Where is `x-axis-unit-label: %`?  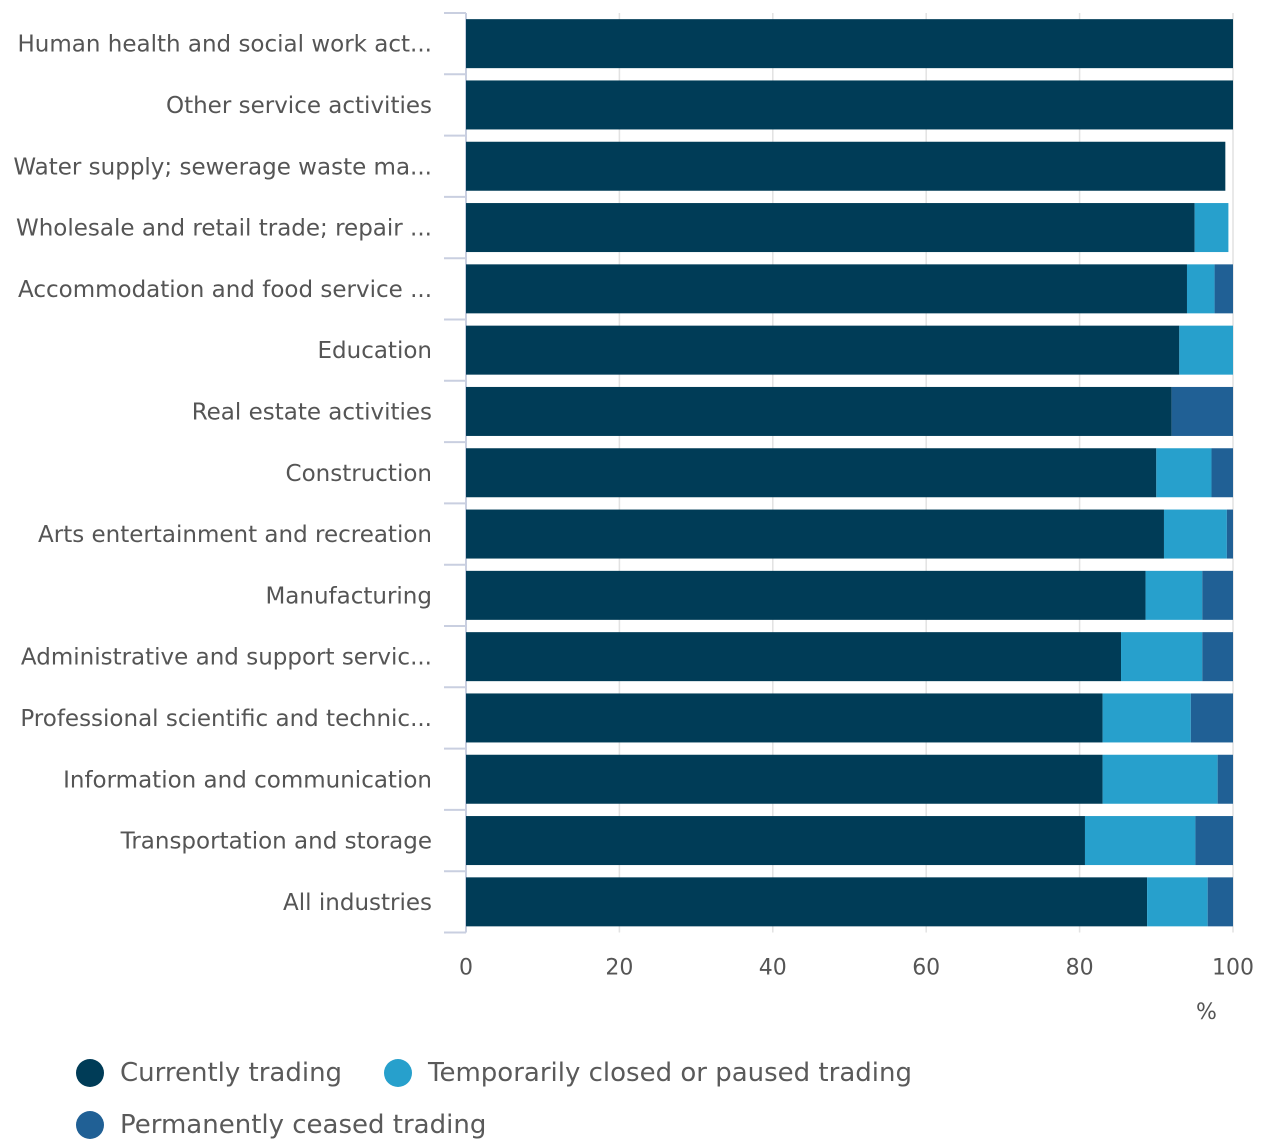
x-axis-unit-label: % is located at coordinates (1206, 1012).